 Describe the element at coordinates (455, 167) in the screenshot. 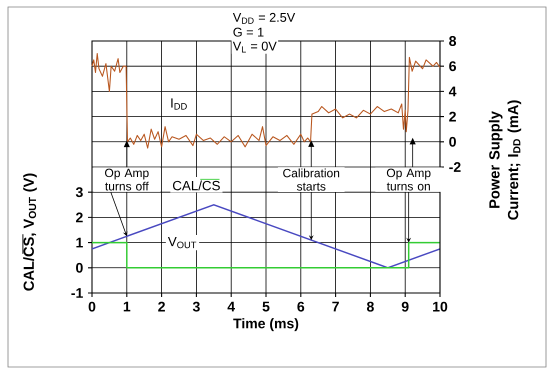

I see `y2-tick-label: -2` at that location.